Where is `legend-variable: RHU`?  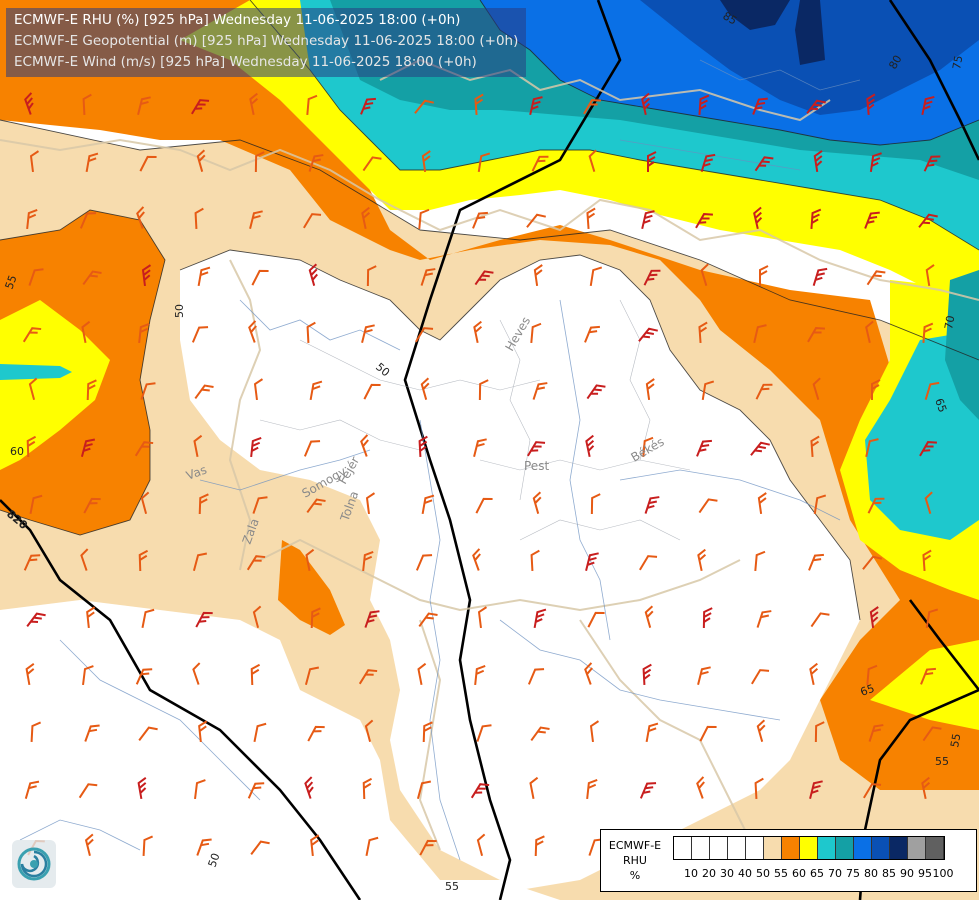 legend-variable: RHU is located at coordinates (635, 860).